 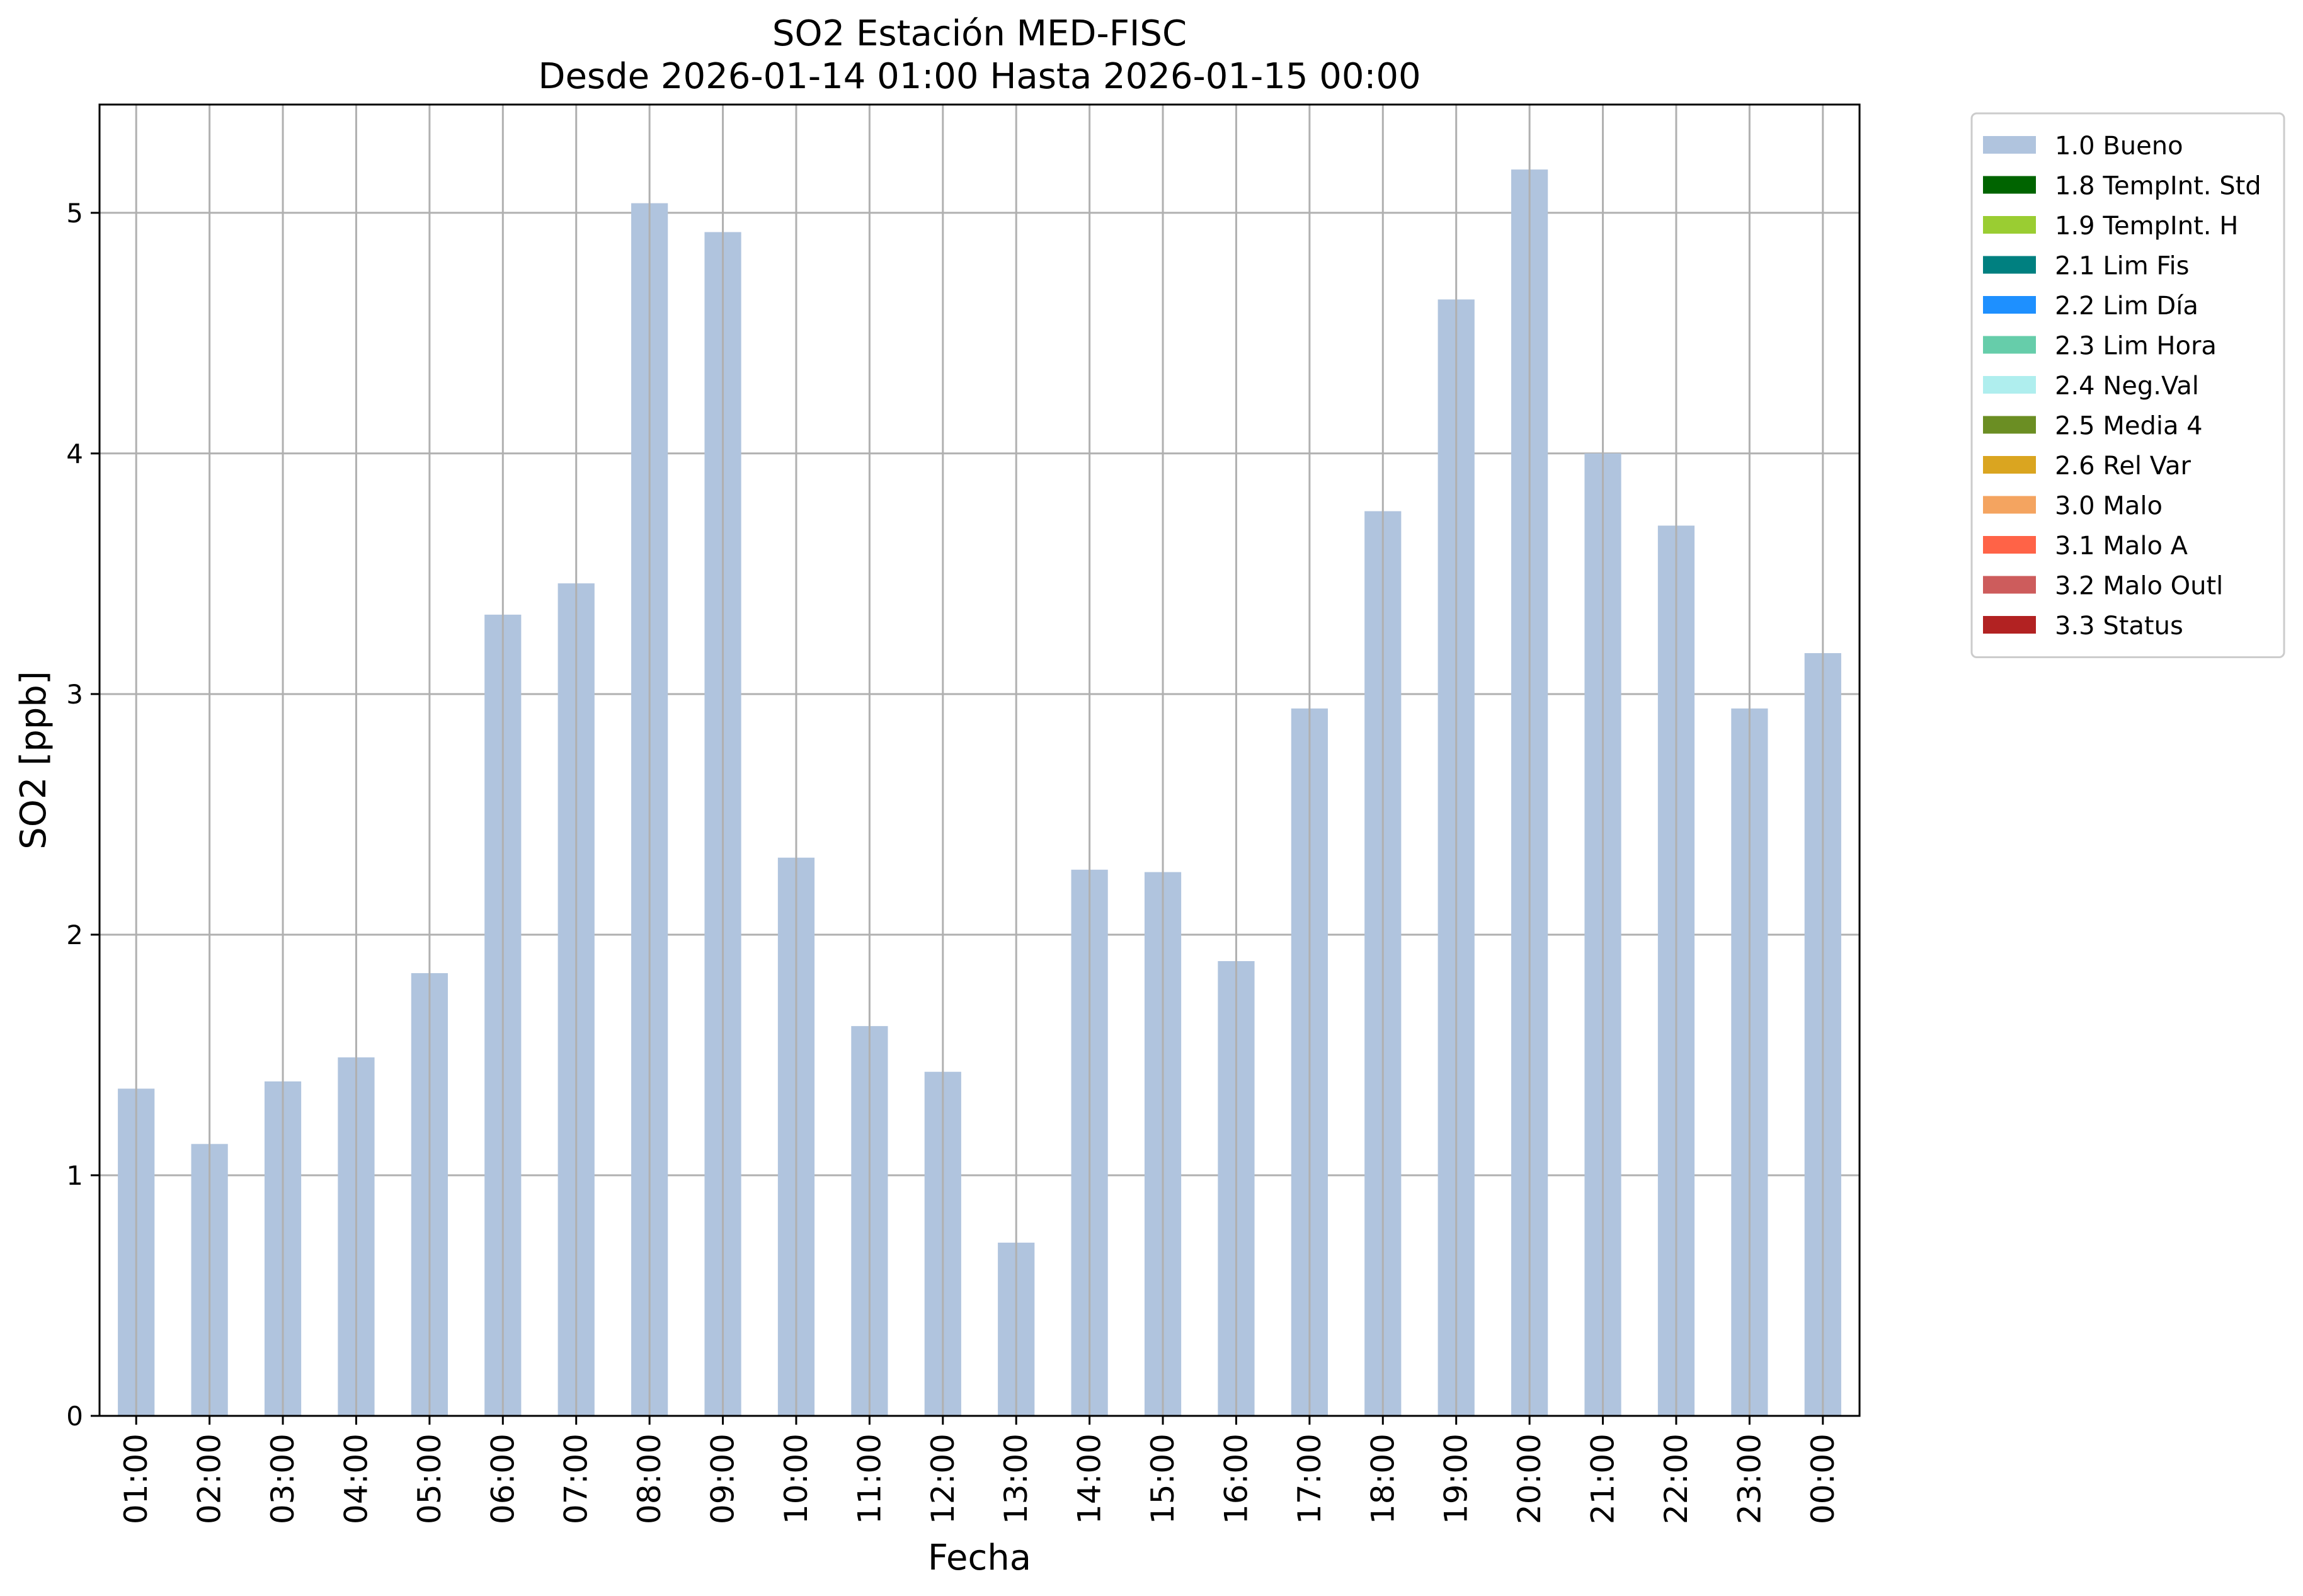 What do you see at coordinates (2119, 626) in the screenshot?
I see `legend-label: 3.3 Status` at bounding box center [2119, 626].